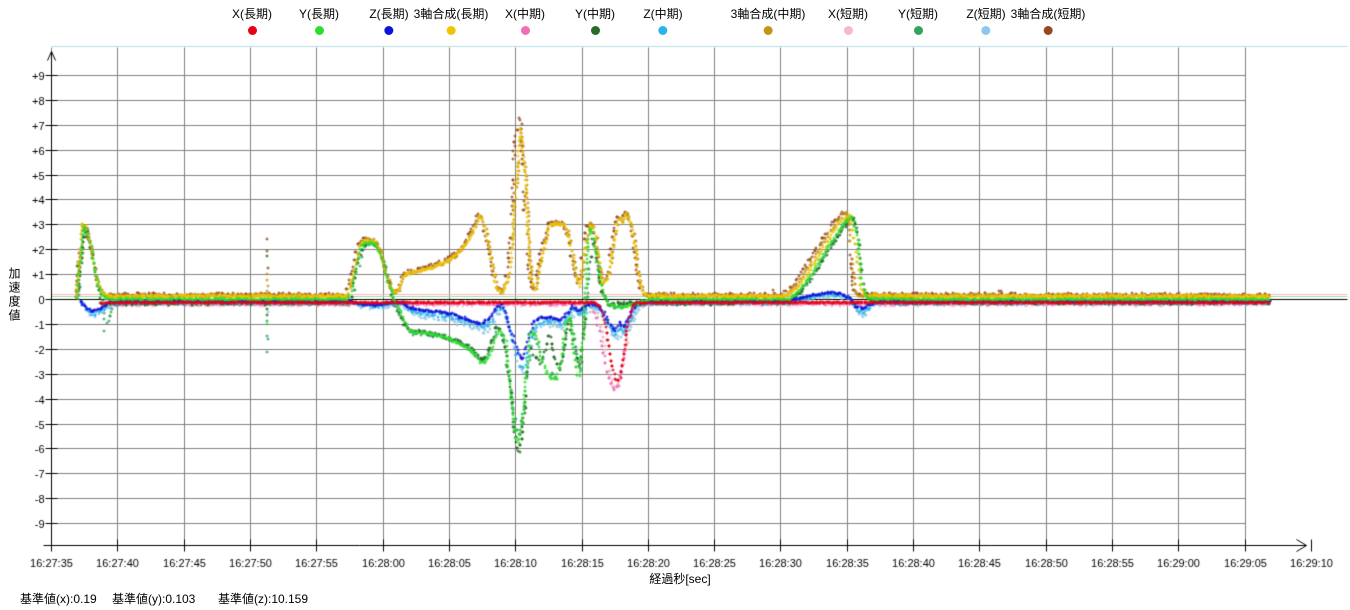  Describe the element at coordinates (263, 599) in the screenshot. I see `baseline-z-value: 基準値(z):10.159` at that location.